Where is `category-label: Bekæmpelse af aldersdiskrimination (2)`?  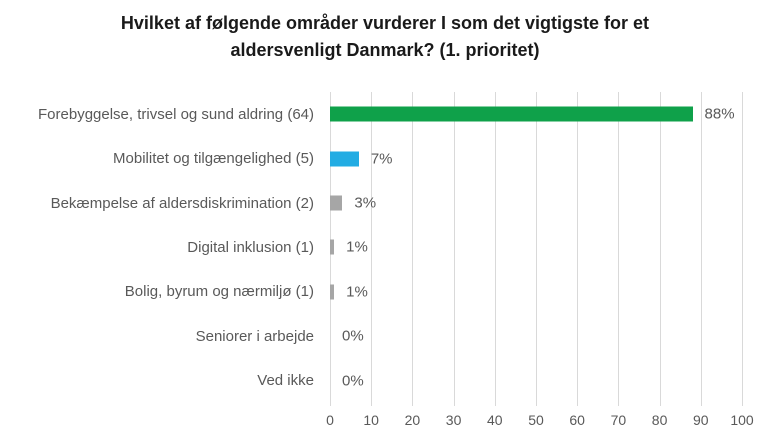
category-label: Bekæmpelse af aldersdiskrimination (2) is located at coordinates (182, 203).